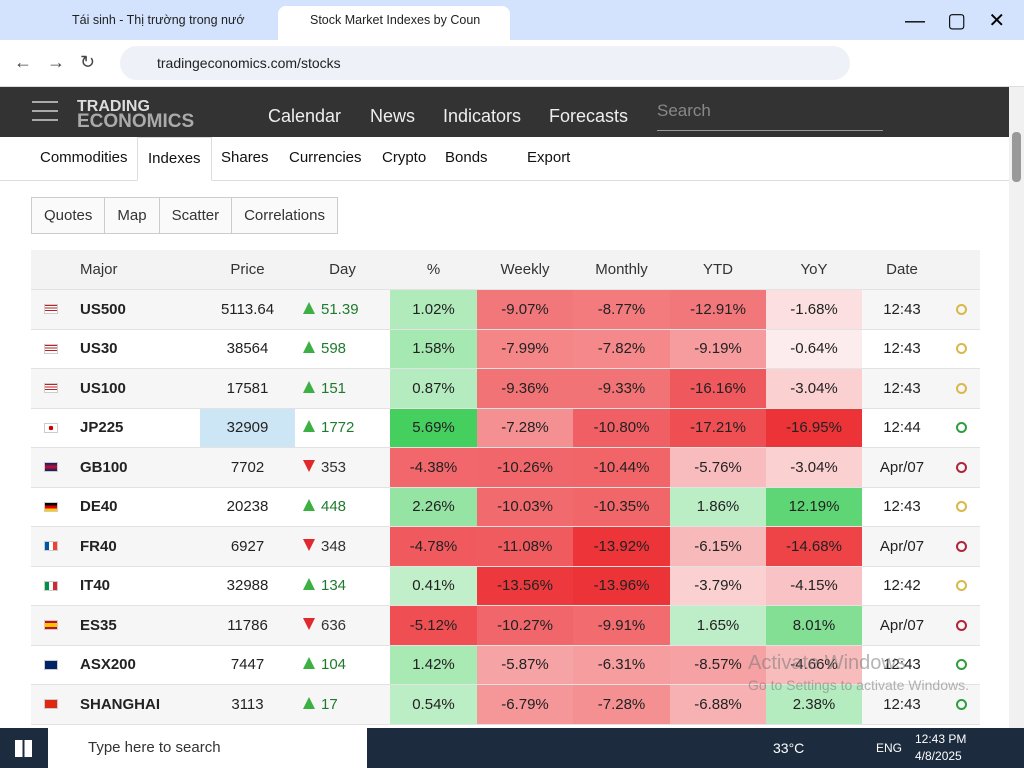 This screenshot has width=1024, height=768. I want to click on weather: 33°C, so click(789, 748).